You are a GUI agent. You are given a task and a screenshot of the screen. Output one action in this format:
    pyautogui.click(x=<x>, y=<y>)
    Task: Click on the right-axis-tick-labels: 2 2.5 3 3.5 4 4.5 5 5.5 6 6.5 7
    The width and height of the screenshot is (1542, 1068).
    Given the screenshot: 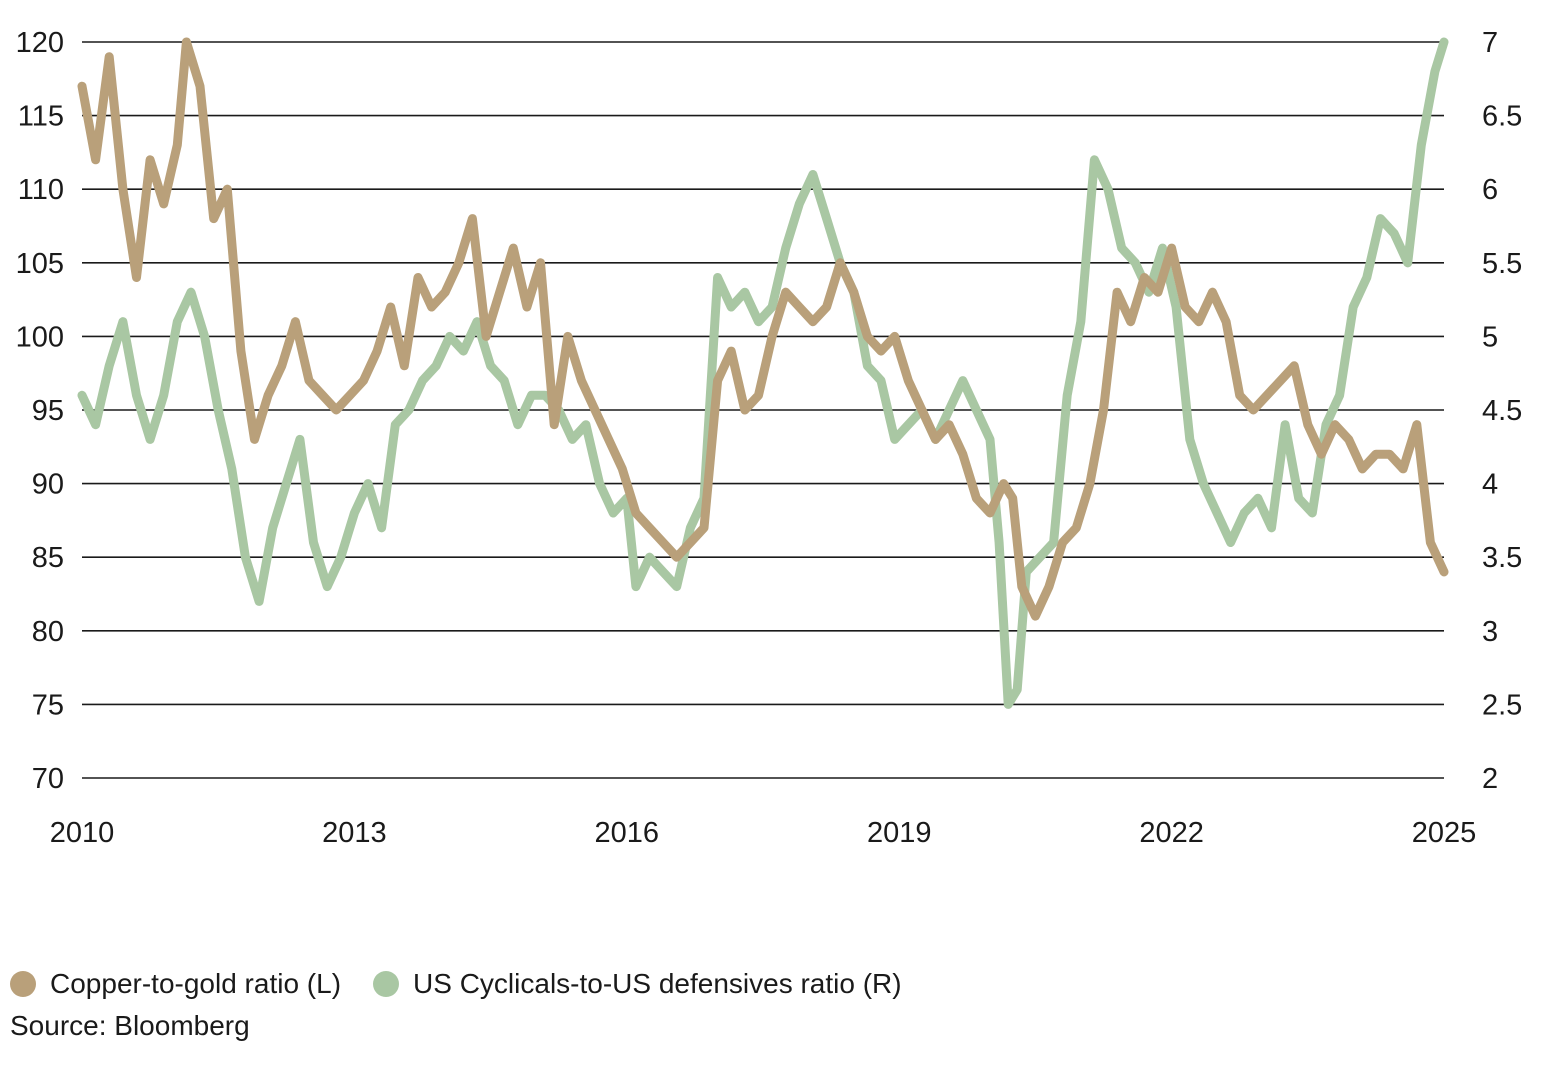 What is the action you would take?
    pyautogui.click(x=1502, y=411)
    